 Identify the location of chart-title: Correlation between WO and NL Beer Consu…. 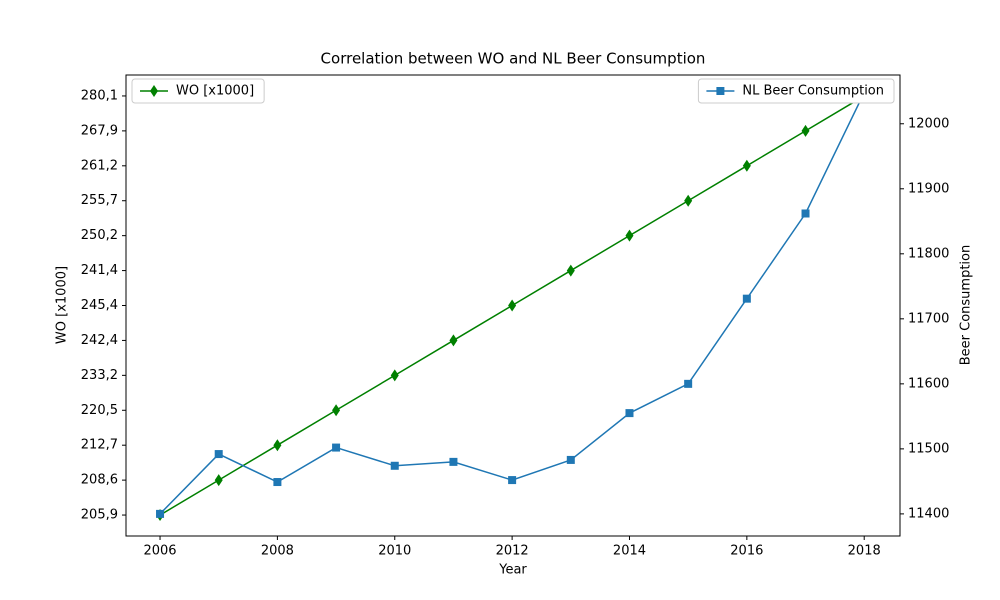
(513, 59).